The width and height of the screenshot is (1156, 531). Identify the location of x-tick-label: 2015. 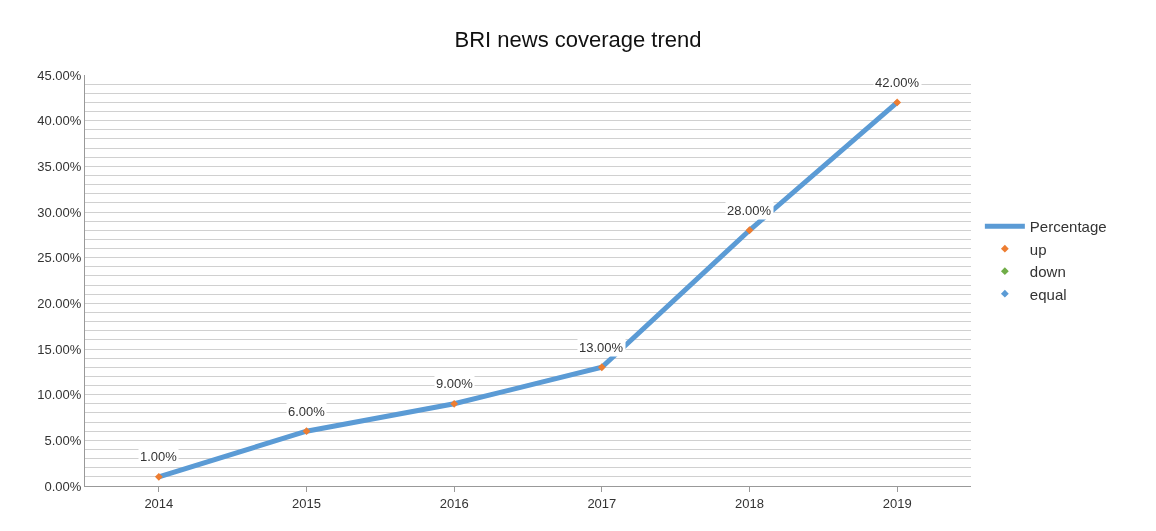
(306, 503).